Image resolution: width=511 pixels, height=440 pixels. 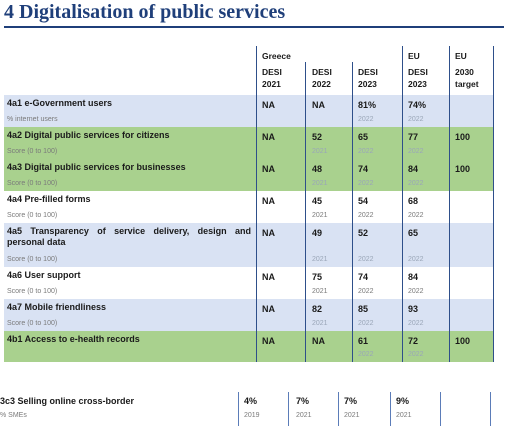 I want to click on row-indicator-label: 4a7 Mobile friendliness, so click(x=57, y=307).